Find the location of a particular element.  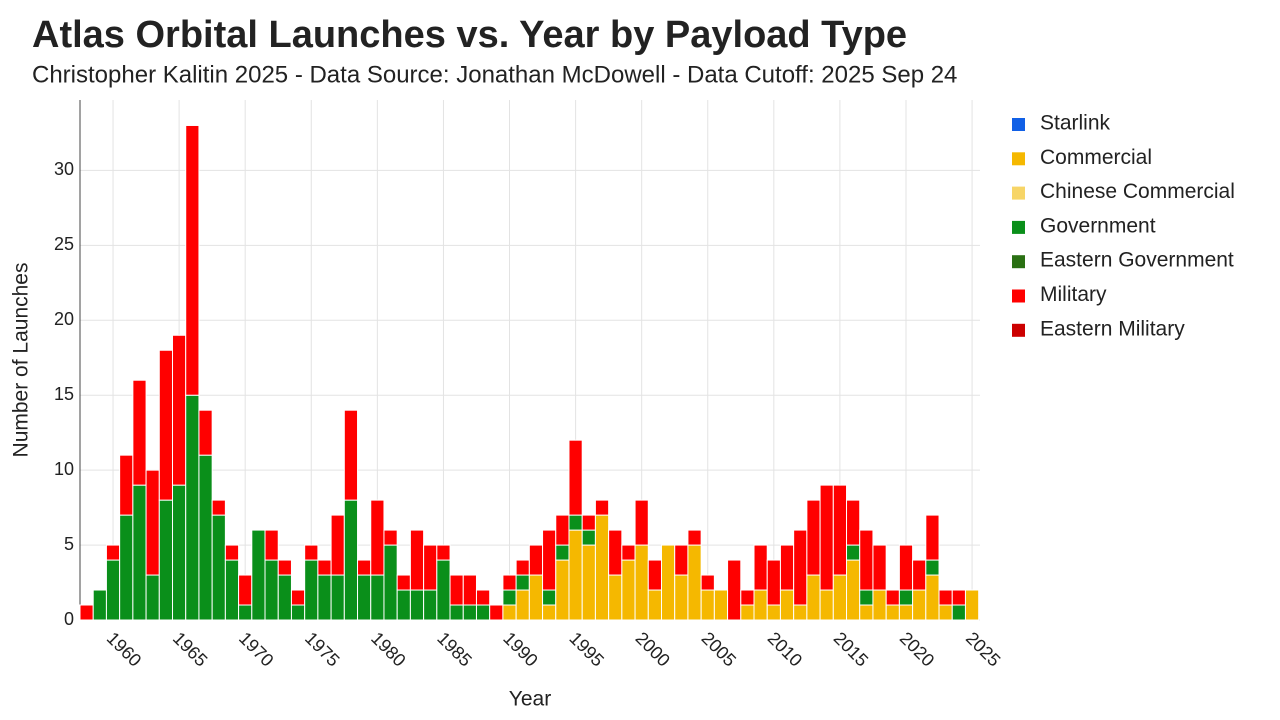

x-axis-title: Year is located at coordinates (530, 699).